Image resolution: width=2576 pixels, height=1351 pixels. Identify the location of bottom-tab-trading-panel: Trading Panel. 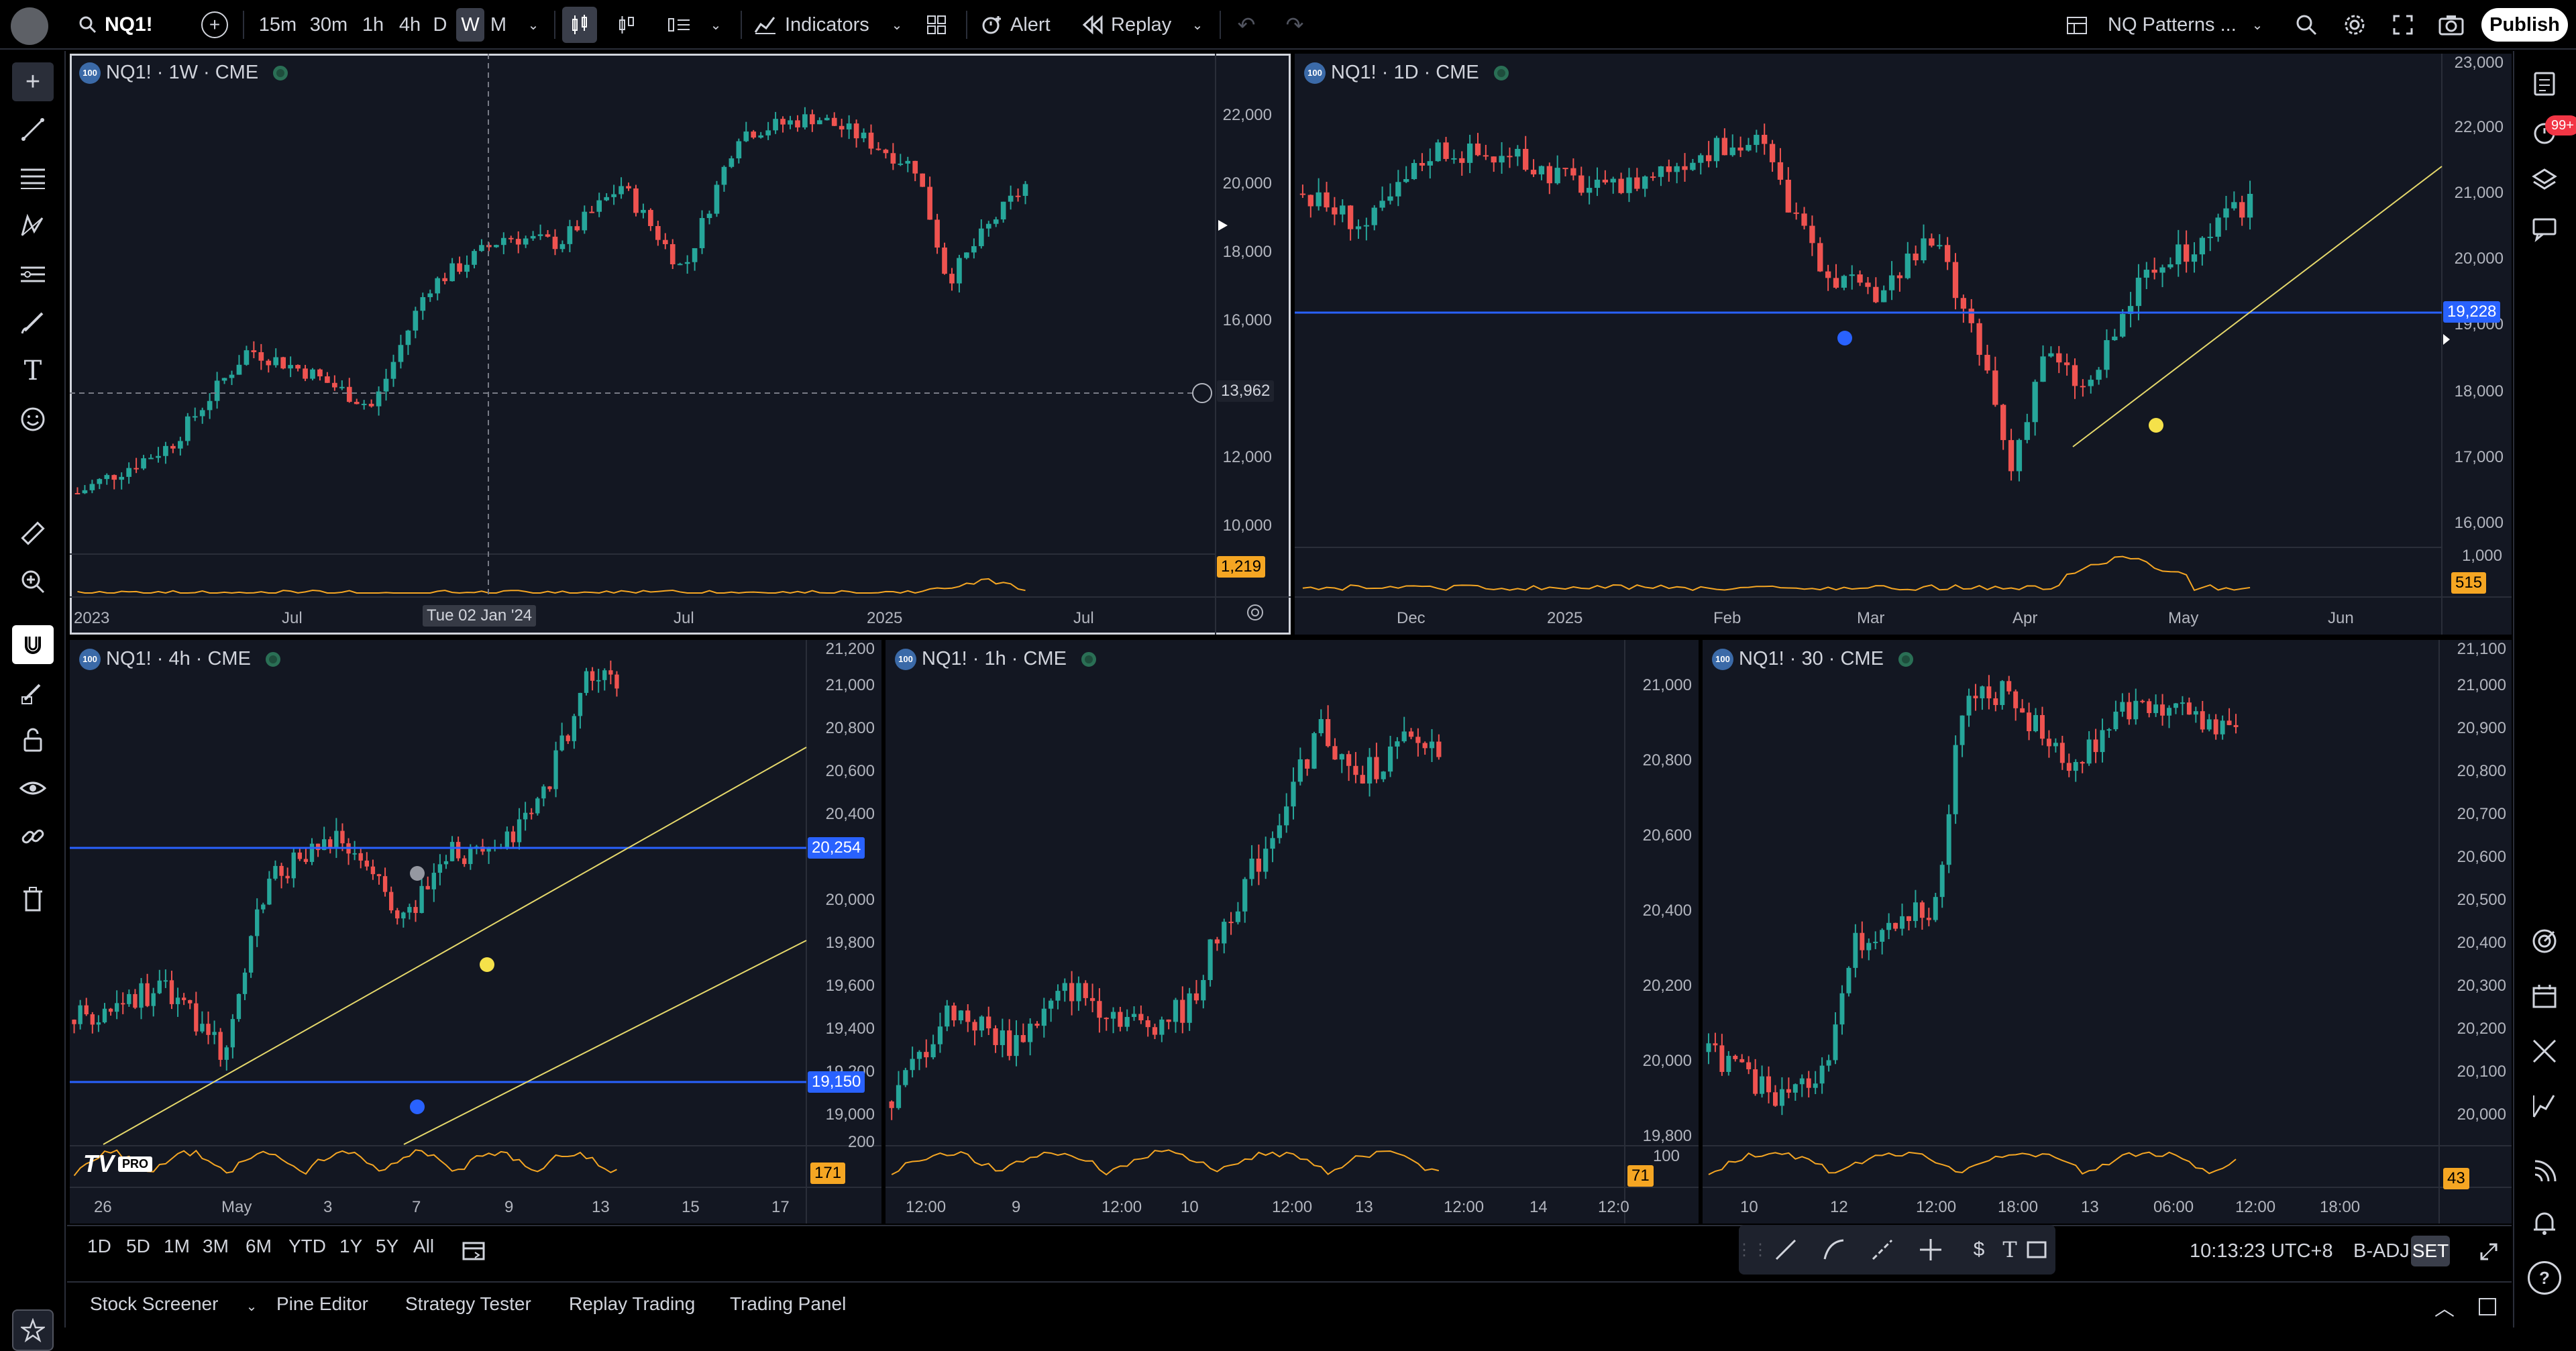
(788, 1303).